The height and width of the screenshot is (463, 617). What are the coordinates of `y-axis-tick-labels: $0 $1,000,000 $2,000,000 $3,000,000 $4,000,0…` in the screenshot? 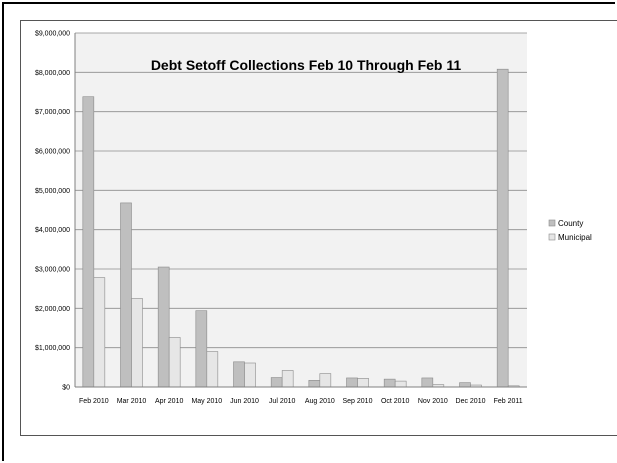 It's located at (52, 211).